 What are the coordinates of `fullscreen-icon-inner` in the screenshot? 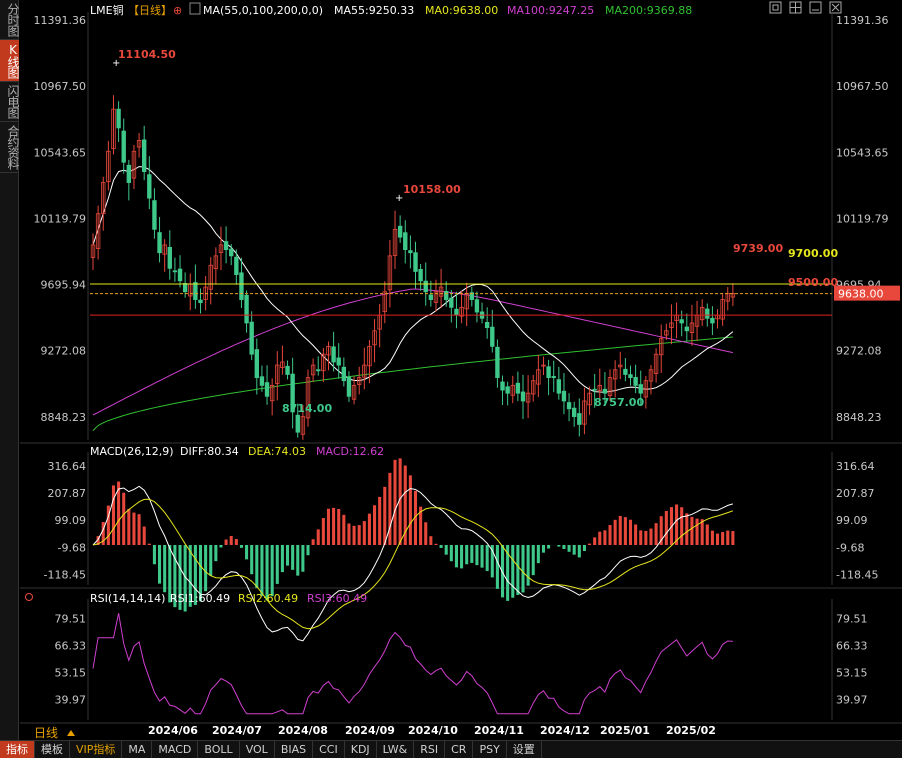 It's located at (775, 7).